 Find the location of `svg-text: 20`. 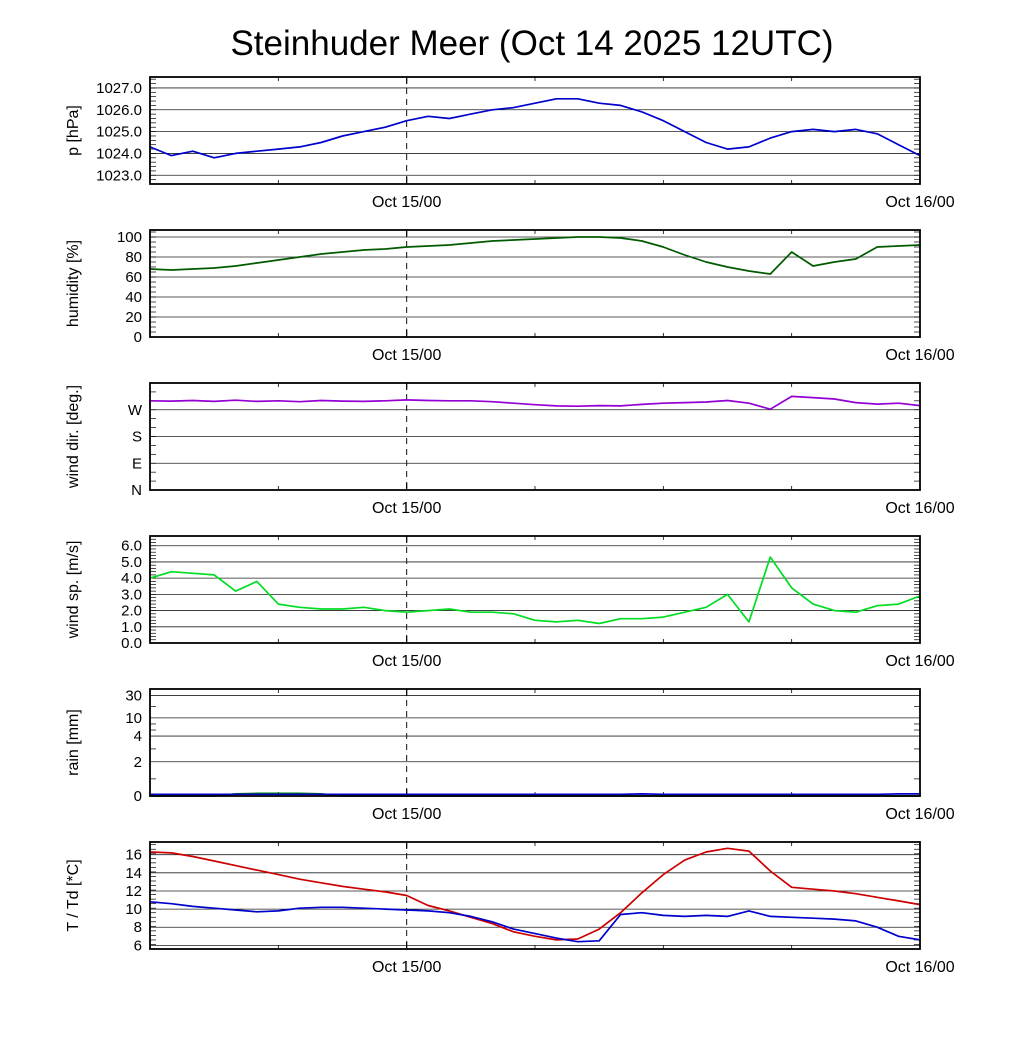

svg-text: 20 is located at coordinates (133, 317).